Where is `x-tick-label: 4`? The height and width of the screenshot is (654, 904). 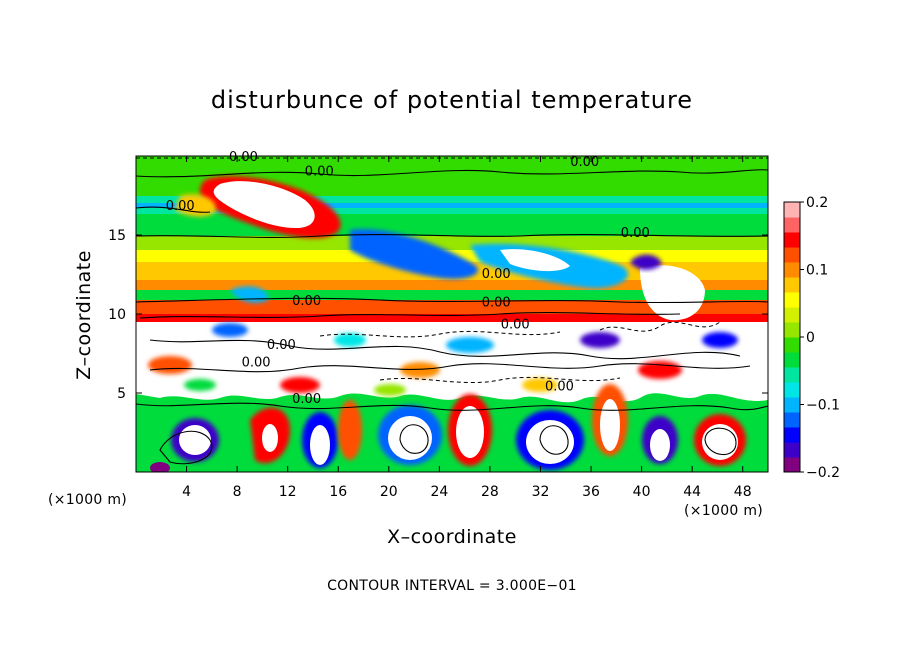
x-tick-label: 4 is located at coordinates (186, 492).